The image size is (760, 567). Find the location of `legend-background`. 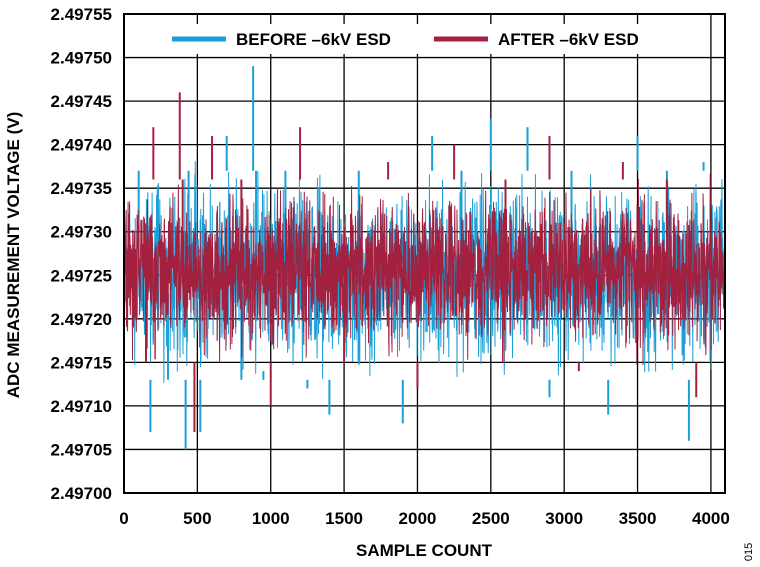

legend-background is located at coordinates (422, 39).